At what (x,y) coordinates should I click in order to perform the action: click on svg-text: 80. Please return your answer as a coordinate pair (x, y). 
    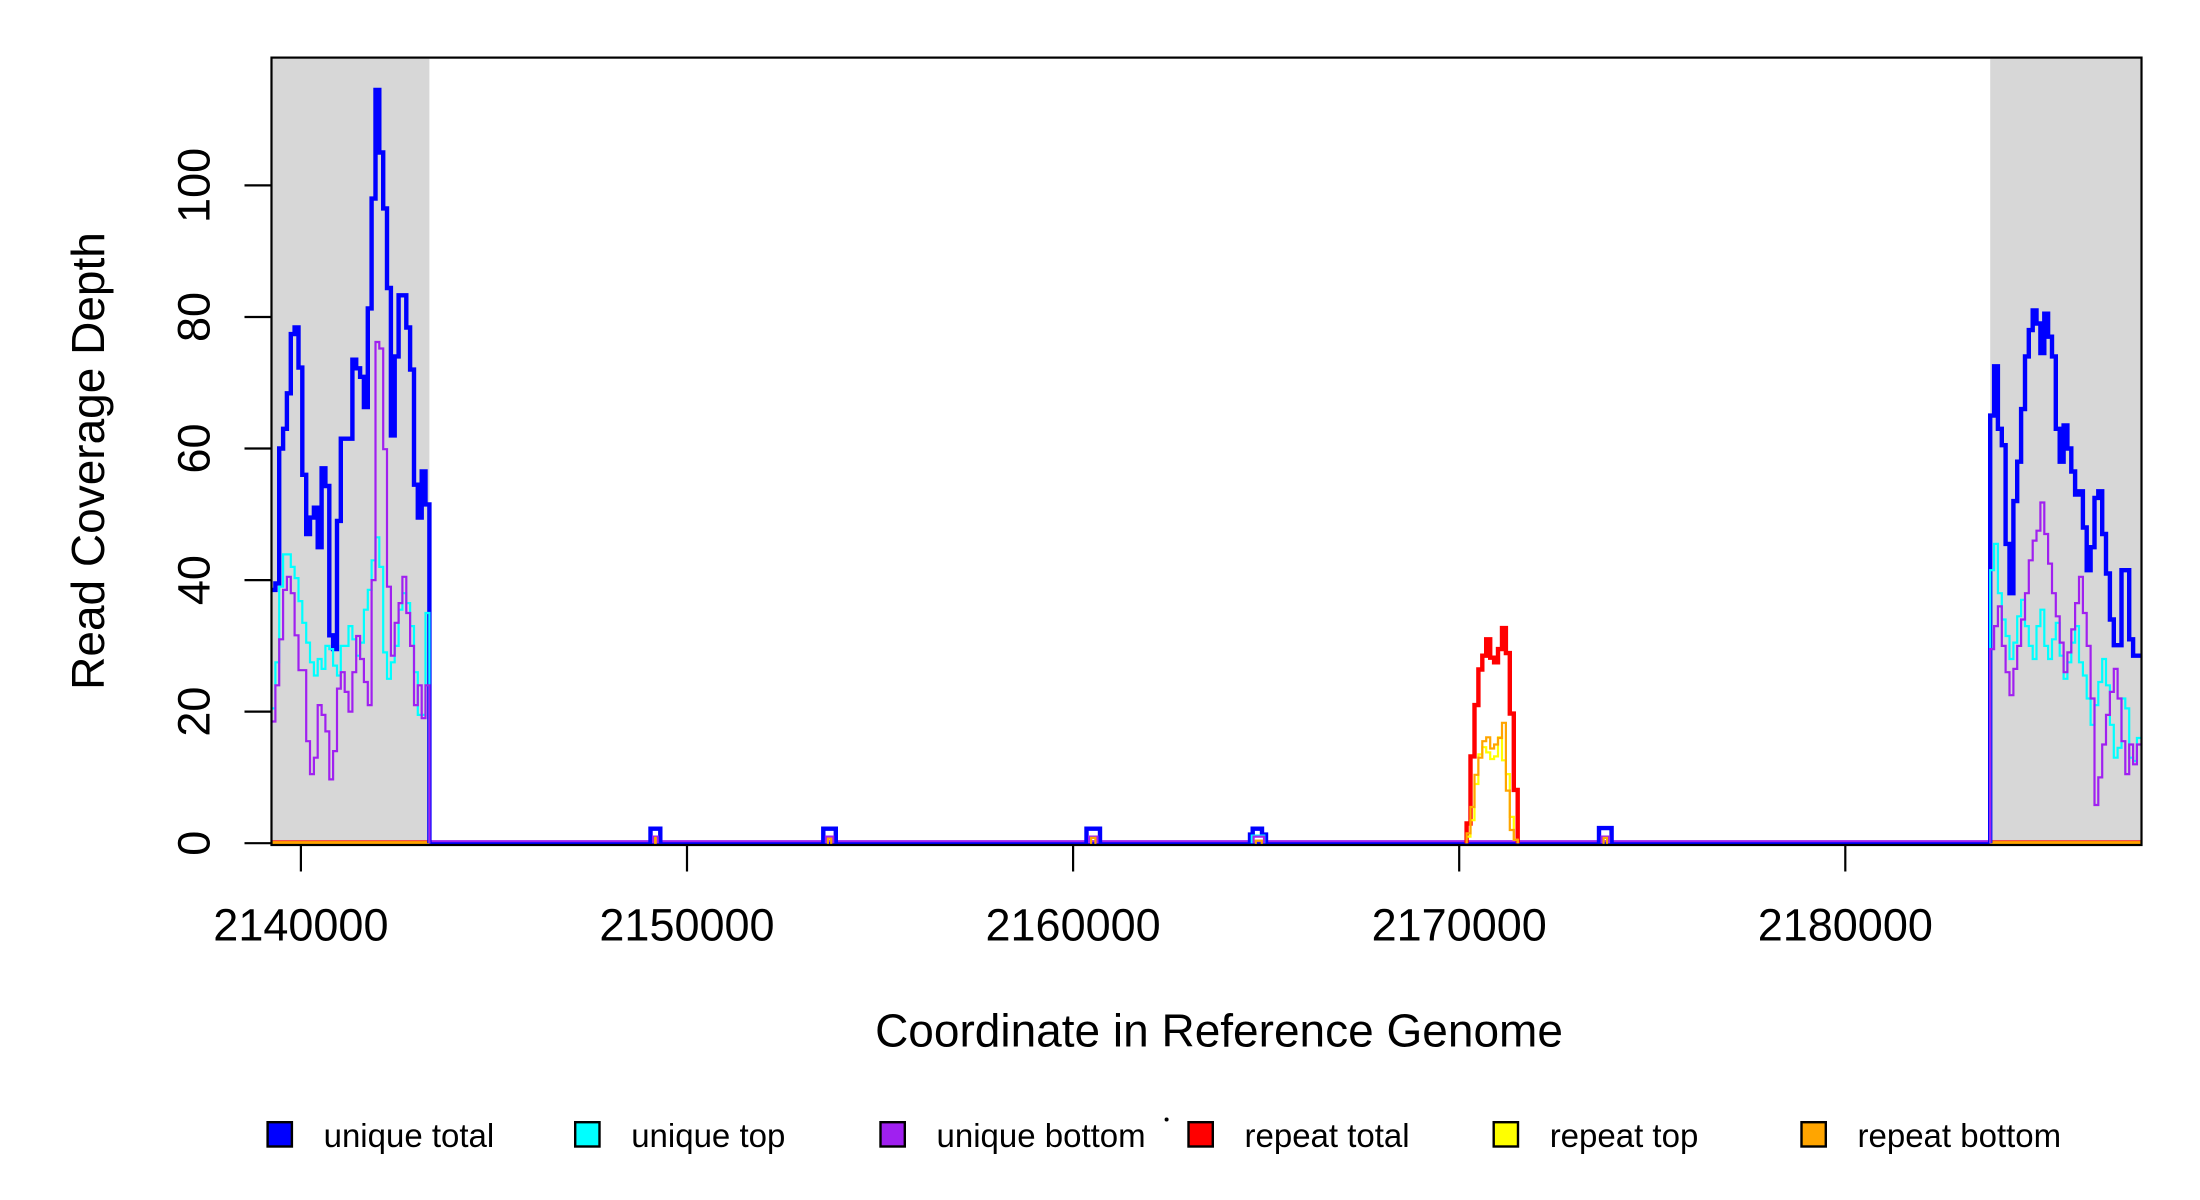
    Looking at the image, I should click on (194, 317).